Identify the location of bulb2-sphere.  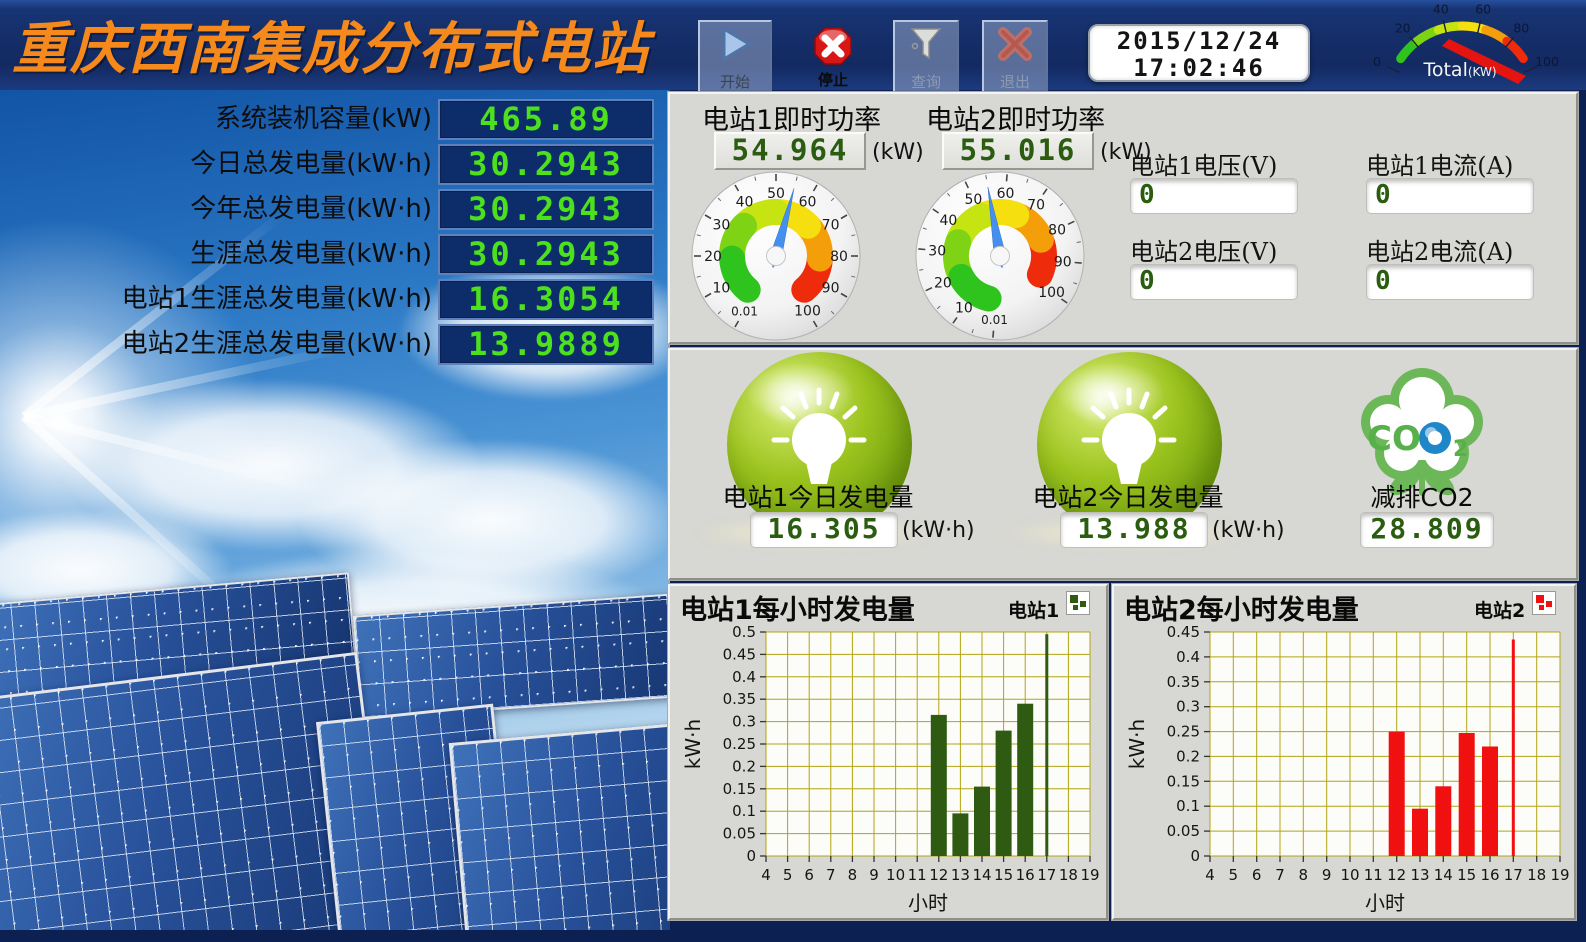
(1129, 444).